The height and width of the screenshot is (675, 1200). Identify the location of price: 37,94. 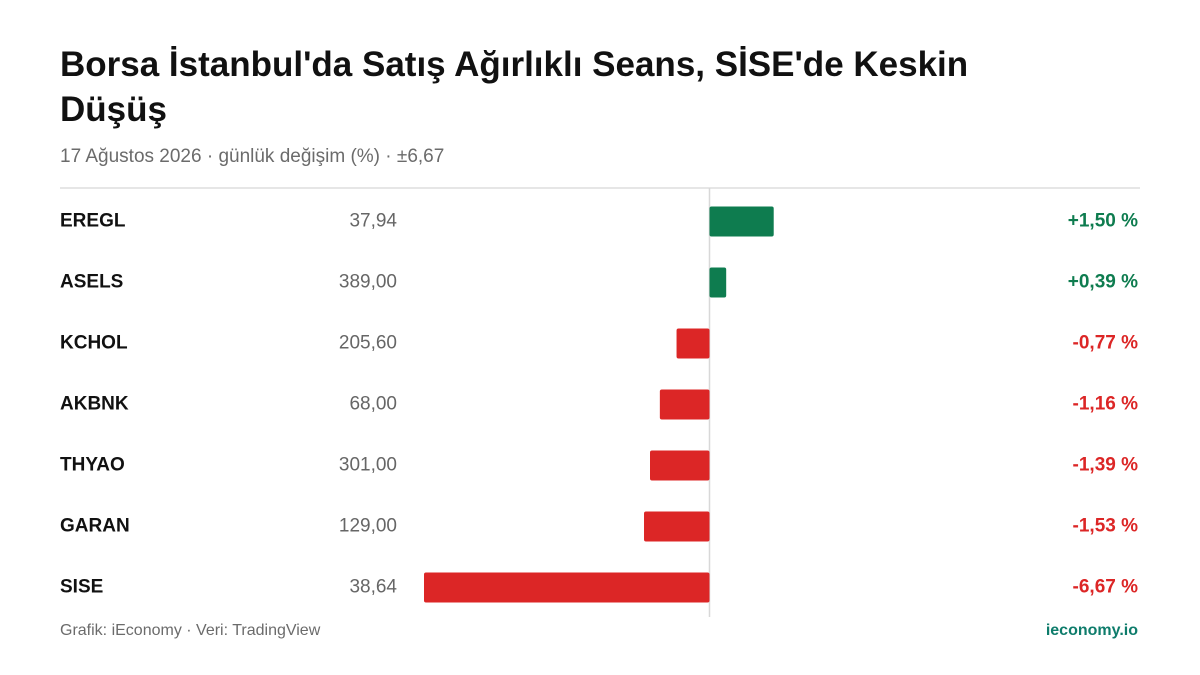
(373, 221).